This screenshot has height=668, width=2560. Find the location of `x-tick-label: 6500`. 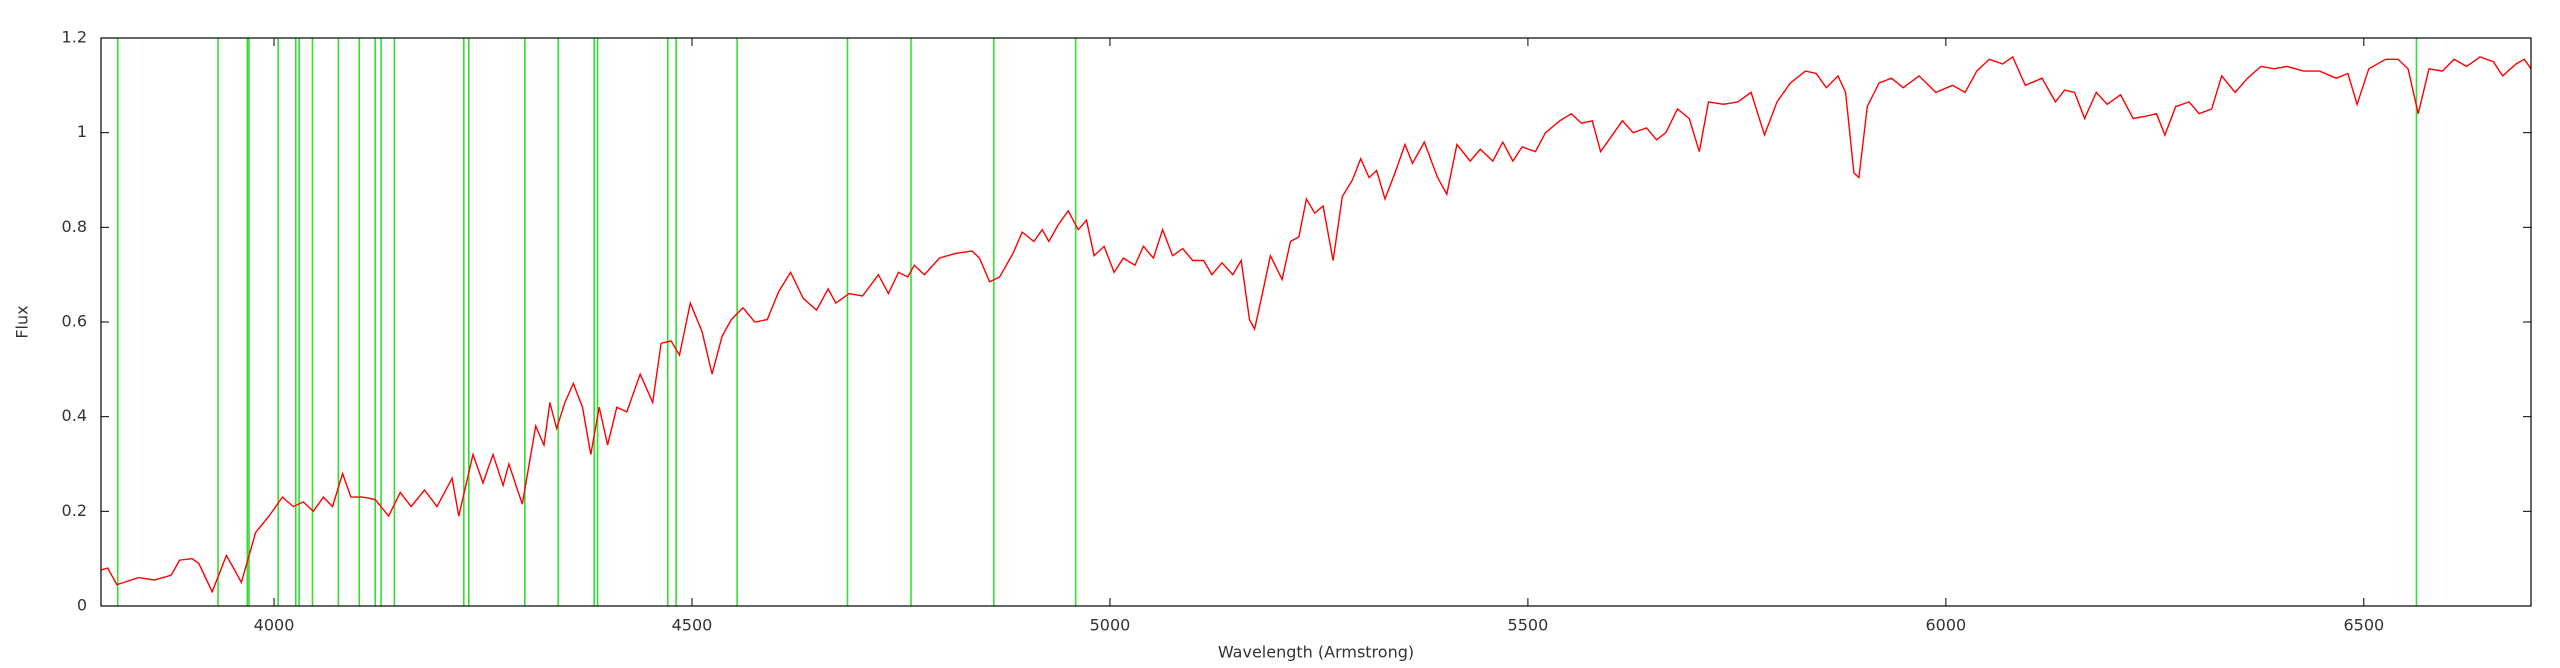

x-tick-label: 6500 is located at coordinates (2363, 625).